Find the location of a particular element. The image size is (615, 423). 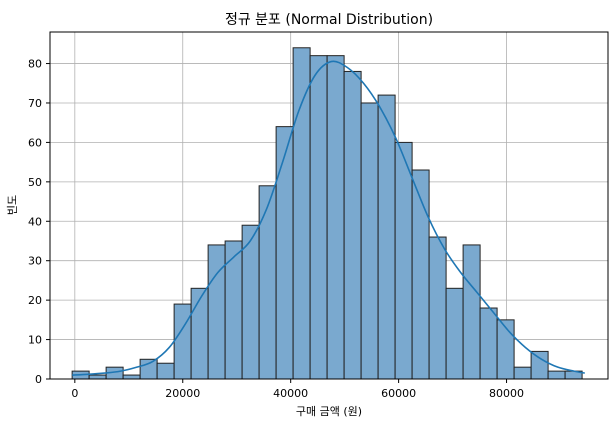

y-tick-label: 60 is located at coordinates (35, 142).